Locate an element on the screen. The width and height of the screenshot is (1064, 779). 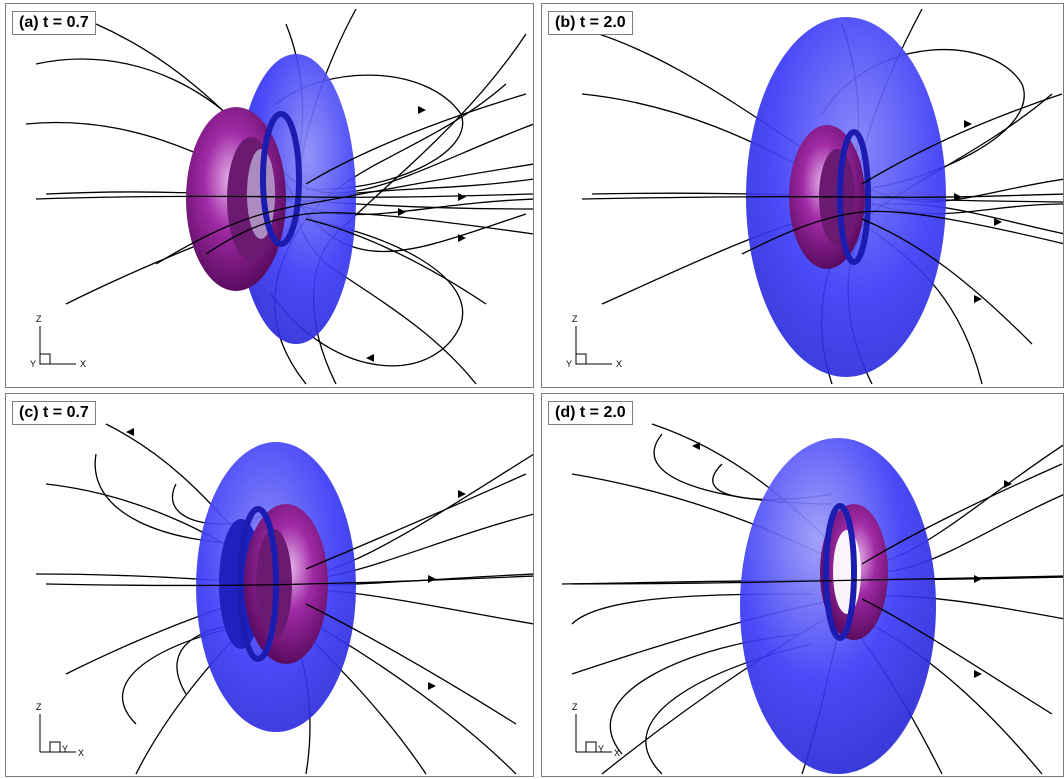
panel-label: (c) t = 0.7 is located at coordinates (54, 413).